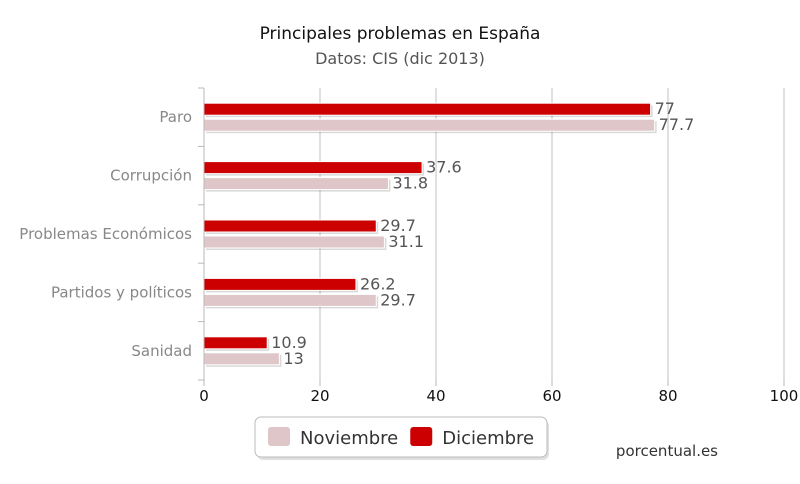 The width and height of the screenshot is (800, 484). Describe the element at coordinates (175, 117) in the screenshot. I see `category-label: Paro` at that location.